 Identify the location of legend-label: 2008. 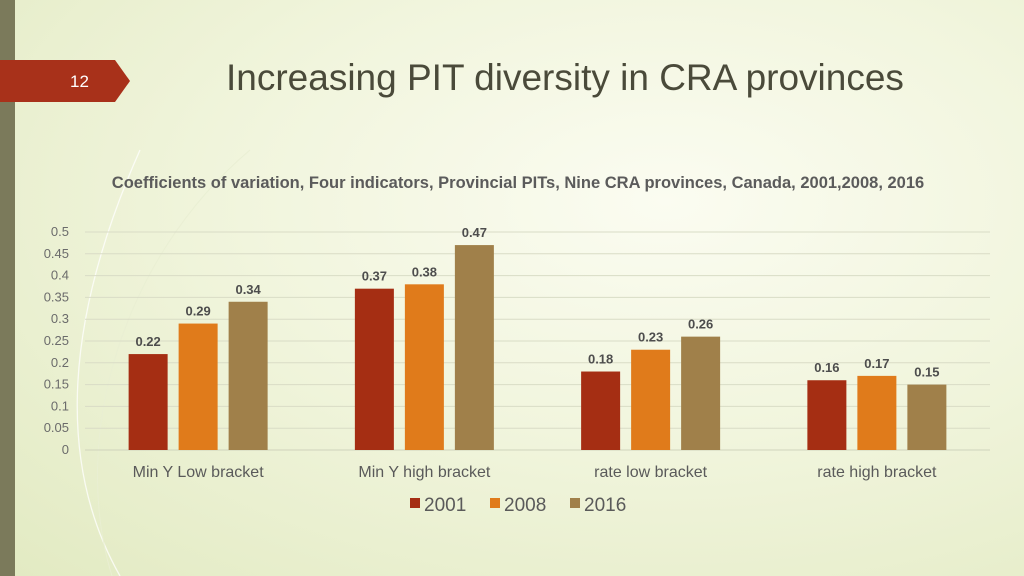
(525, 505).